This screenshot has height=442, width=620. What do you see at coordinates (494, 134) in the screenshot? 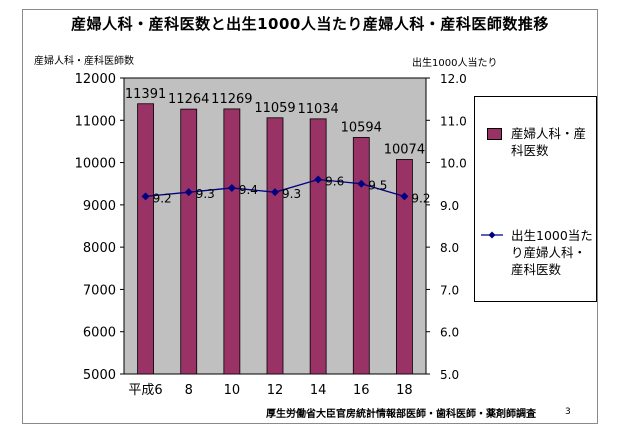
I see `legend-bar-swatch-icon` at bounding box center [494, 134].